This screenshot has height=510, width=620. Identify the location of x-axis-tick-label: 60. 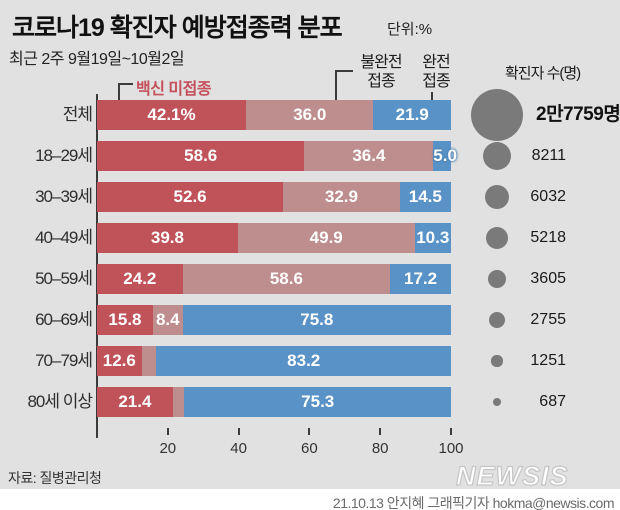
(309, 448).